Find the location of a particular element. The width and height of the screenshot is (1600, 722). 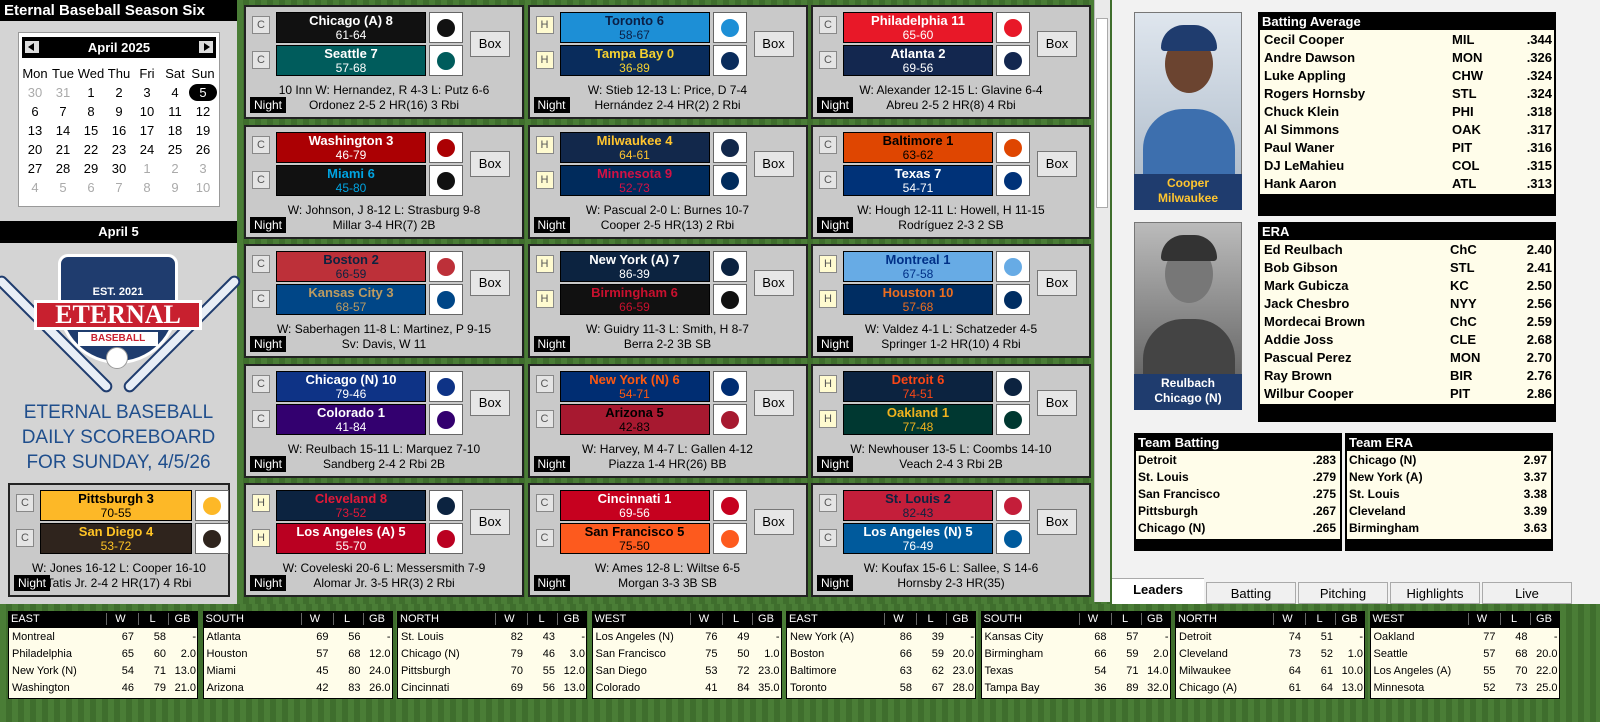

calendar-day: 23 is located at coordinates (119, 149).